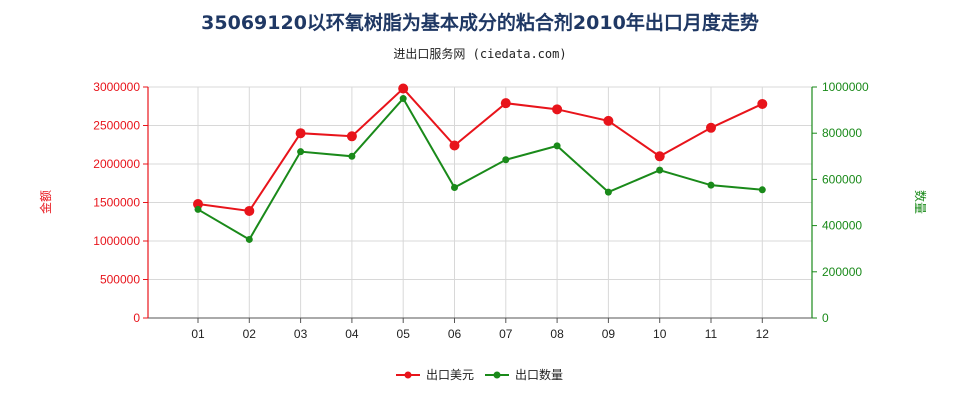  Describe the element at coordinates (301, 334) in the screenshot. I see `x-tick-label: 03` at that location.